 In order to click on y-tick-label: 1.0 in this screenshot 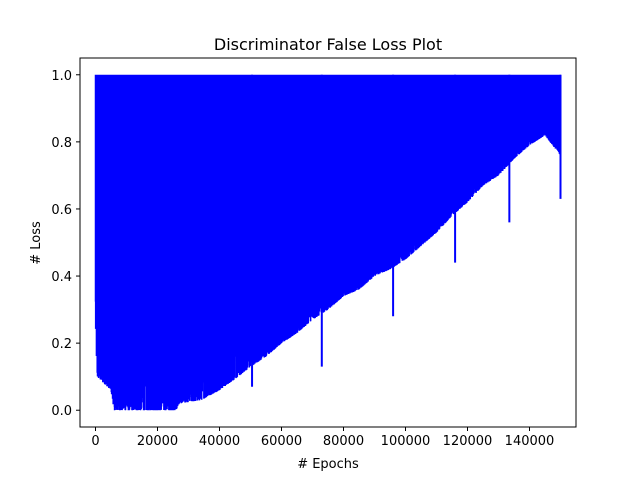, I will do `click(61, 76)`.